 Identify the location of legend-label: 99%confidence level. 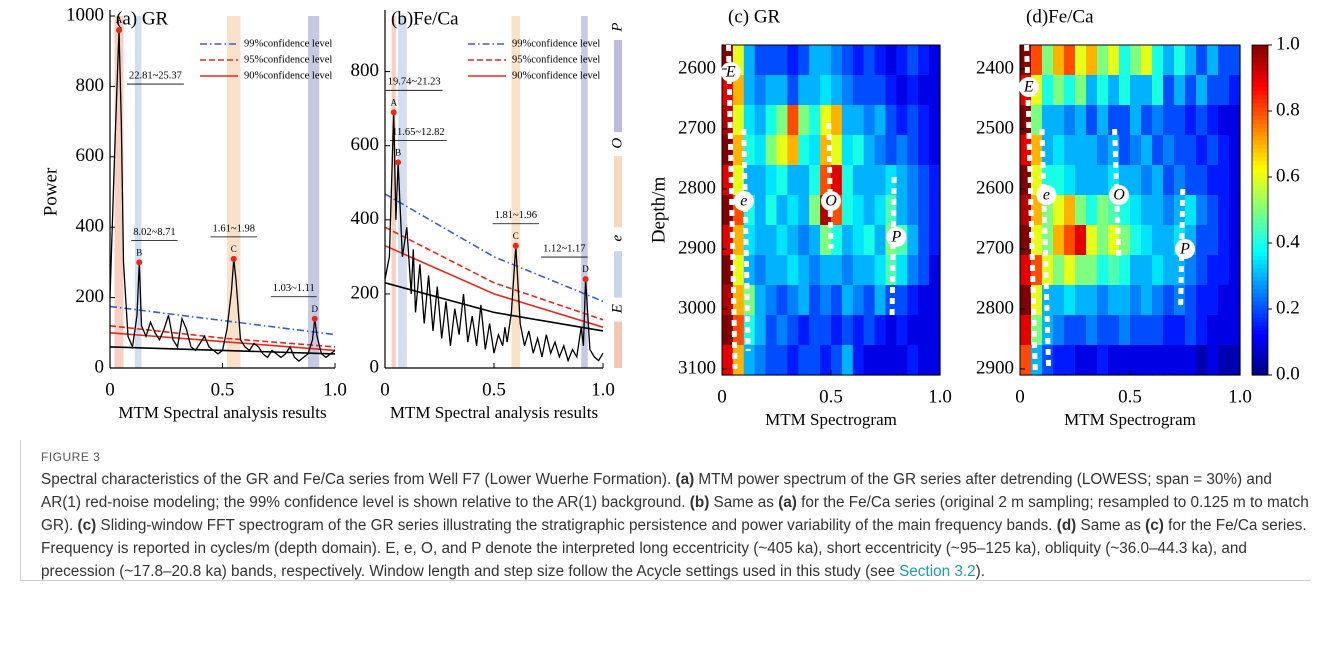
(288, 43).